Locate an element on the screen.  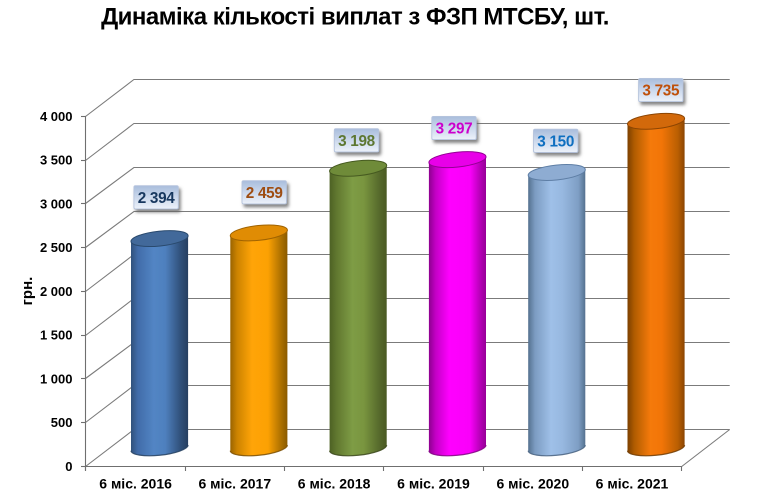
svg-text: 6 міс. 2019 is located at coordinates (433, 484).